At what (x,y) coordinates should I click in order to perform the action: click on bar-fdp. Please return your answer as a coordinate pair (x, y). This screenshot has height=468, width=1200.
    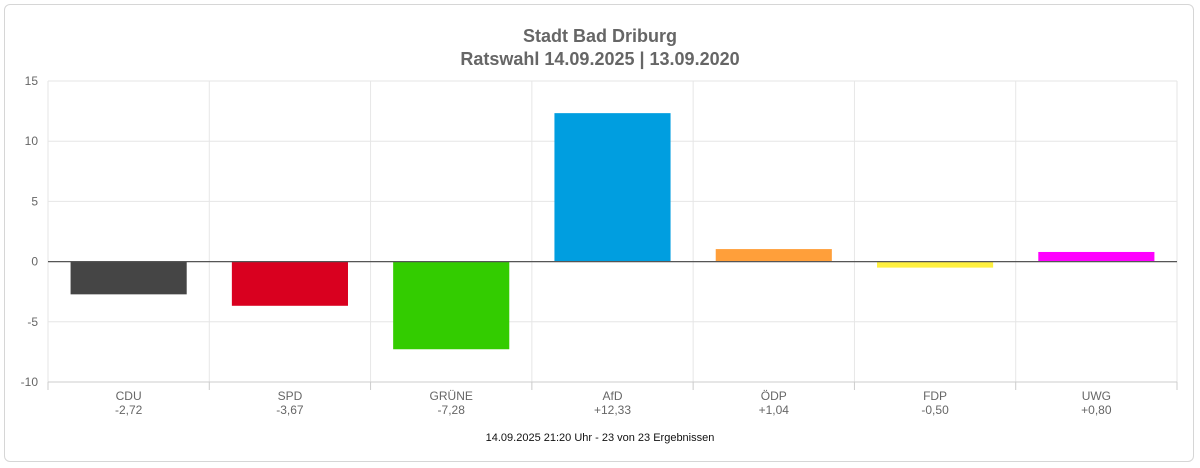
    Looking at the image, I should click on (935, 264).